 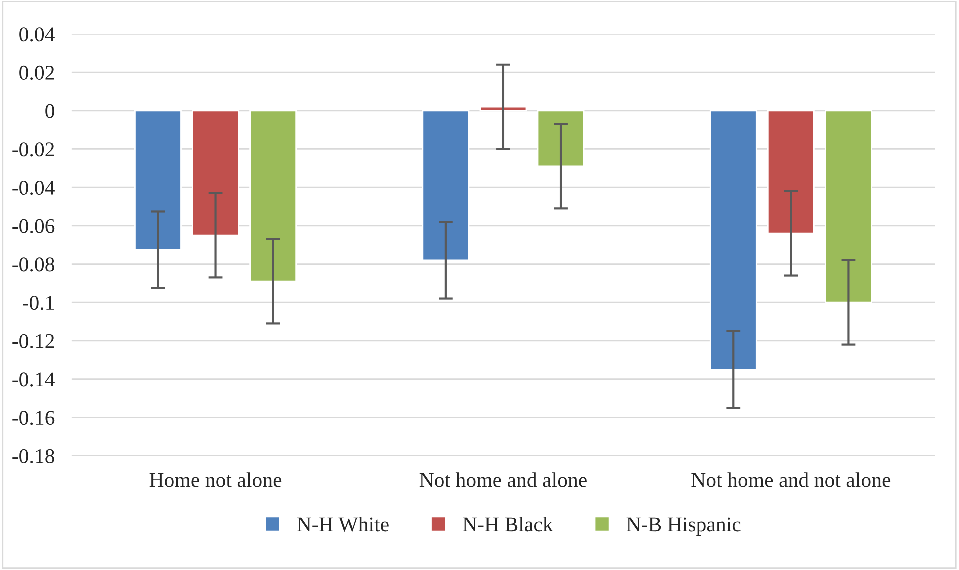 I want to click on legend-label: N-H White, so click(x=343, y=524).